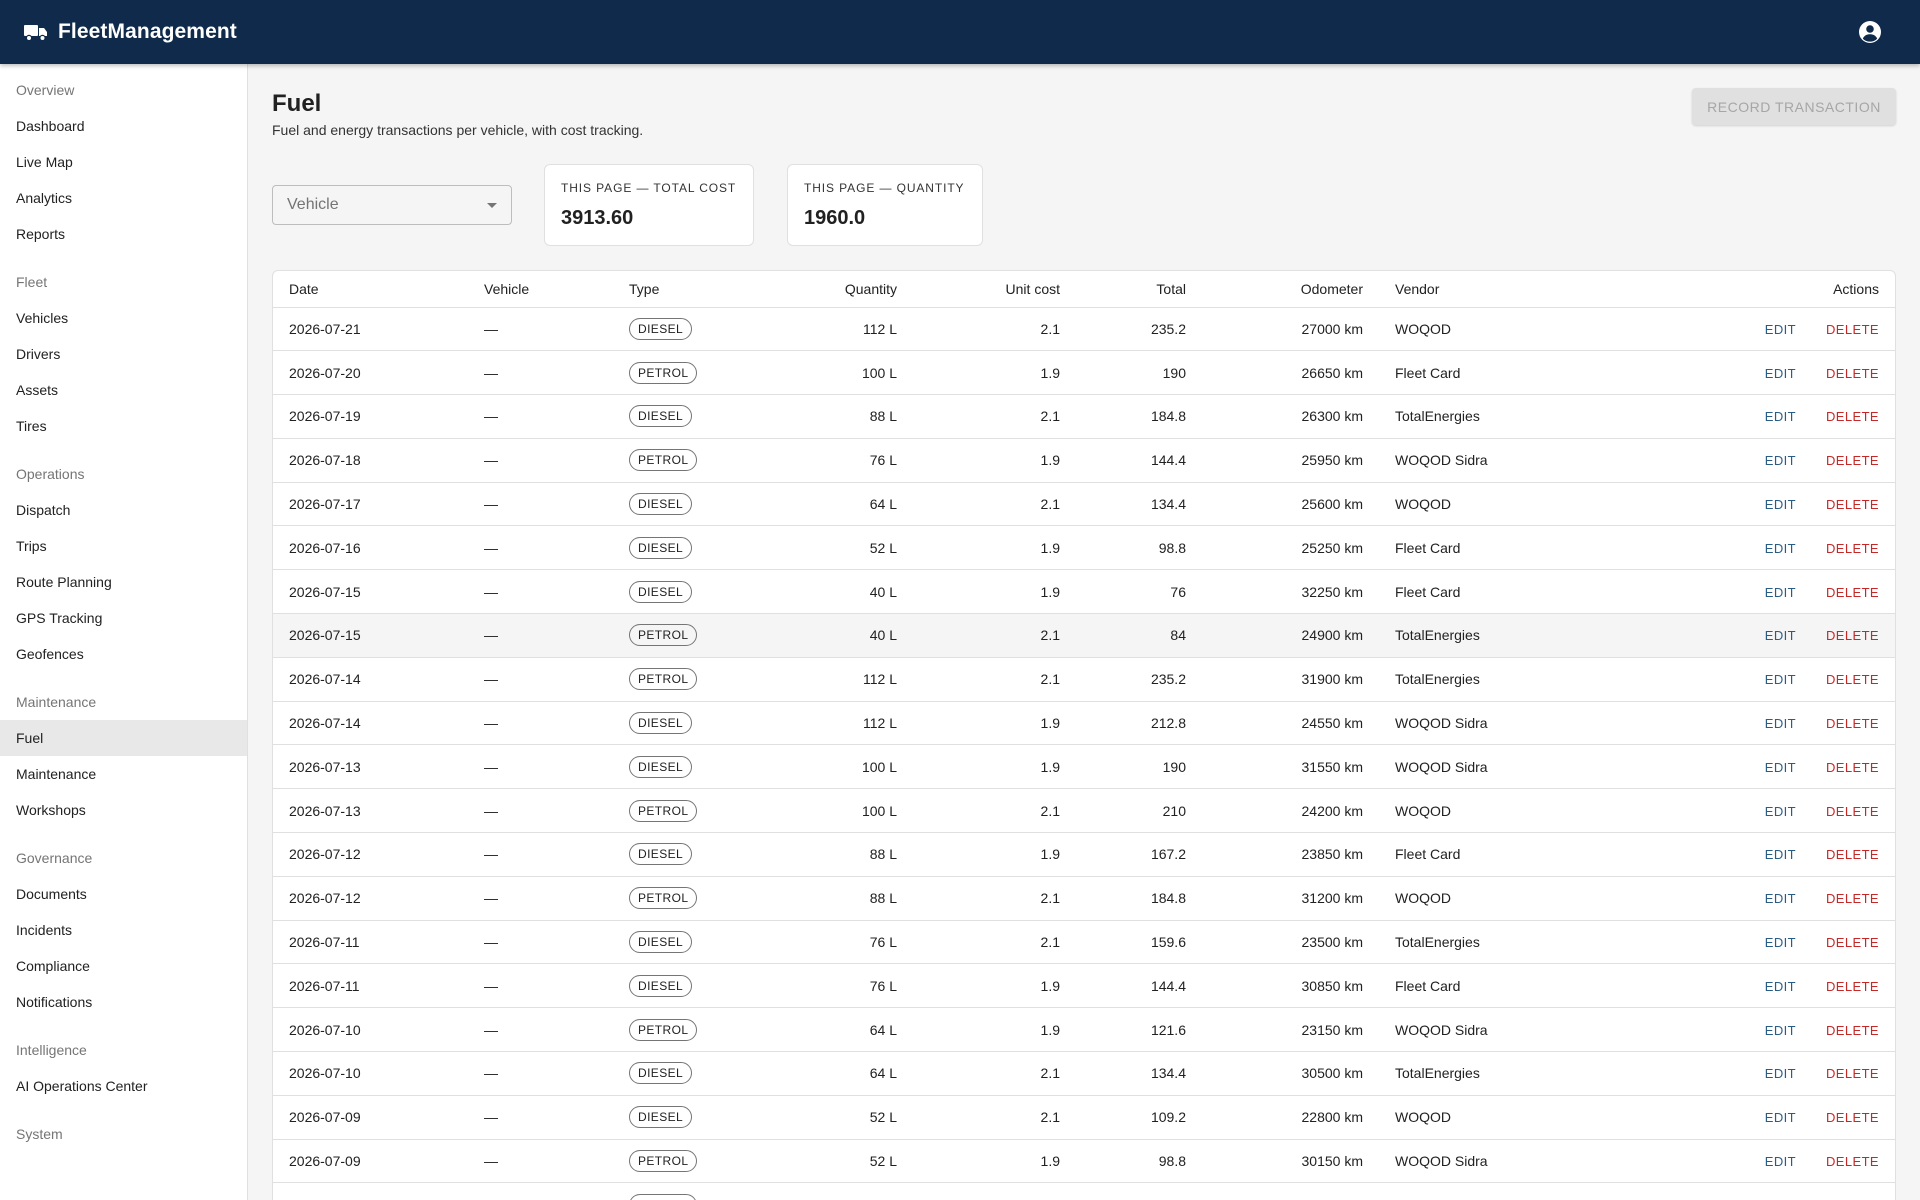 The image size is (1920, 1200). What do you see at coordinates (1870, 32) in the screenshot?
I see `account-circle-icon` at bounding box center [1870, 32].